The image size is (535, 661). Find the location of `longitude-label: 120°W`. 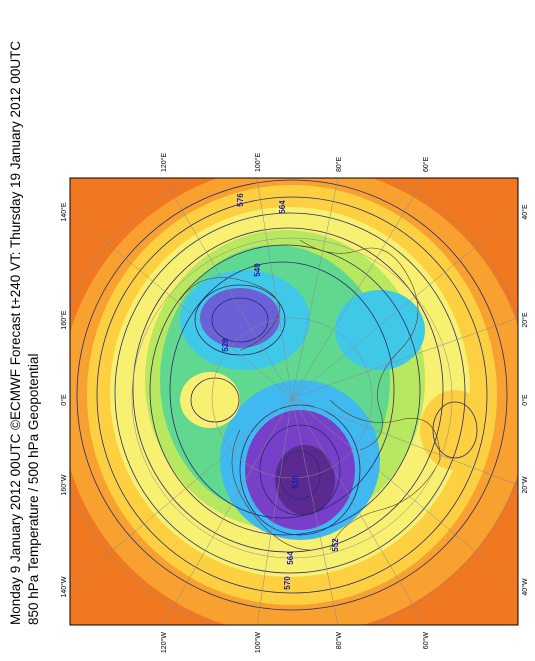

longitude-label: 120°W is located at coordinates (164, 642).